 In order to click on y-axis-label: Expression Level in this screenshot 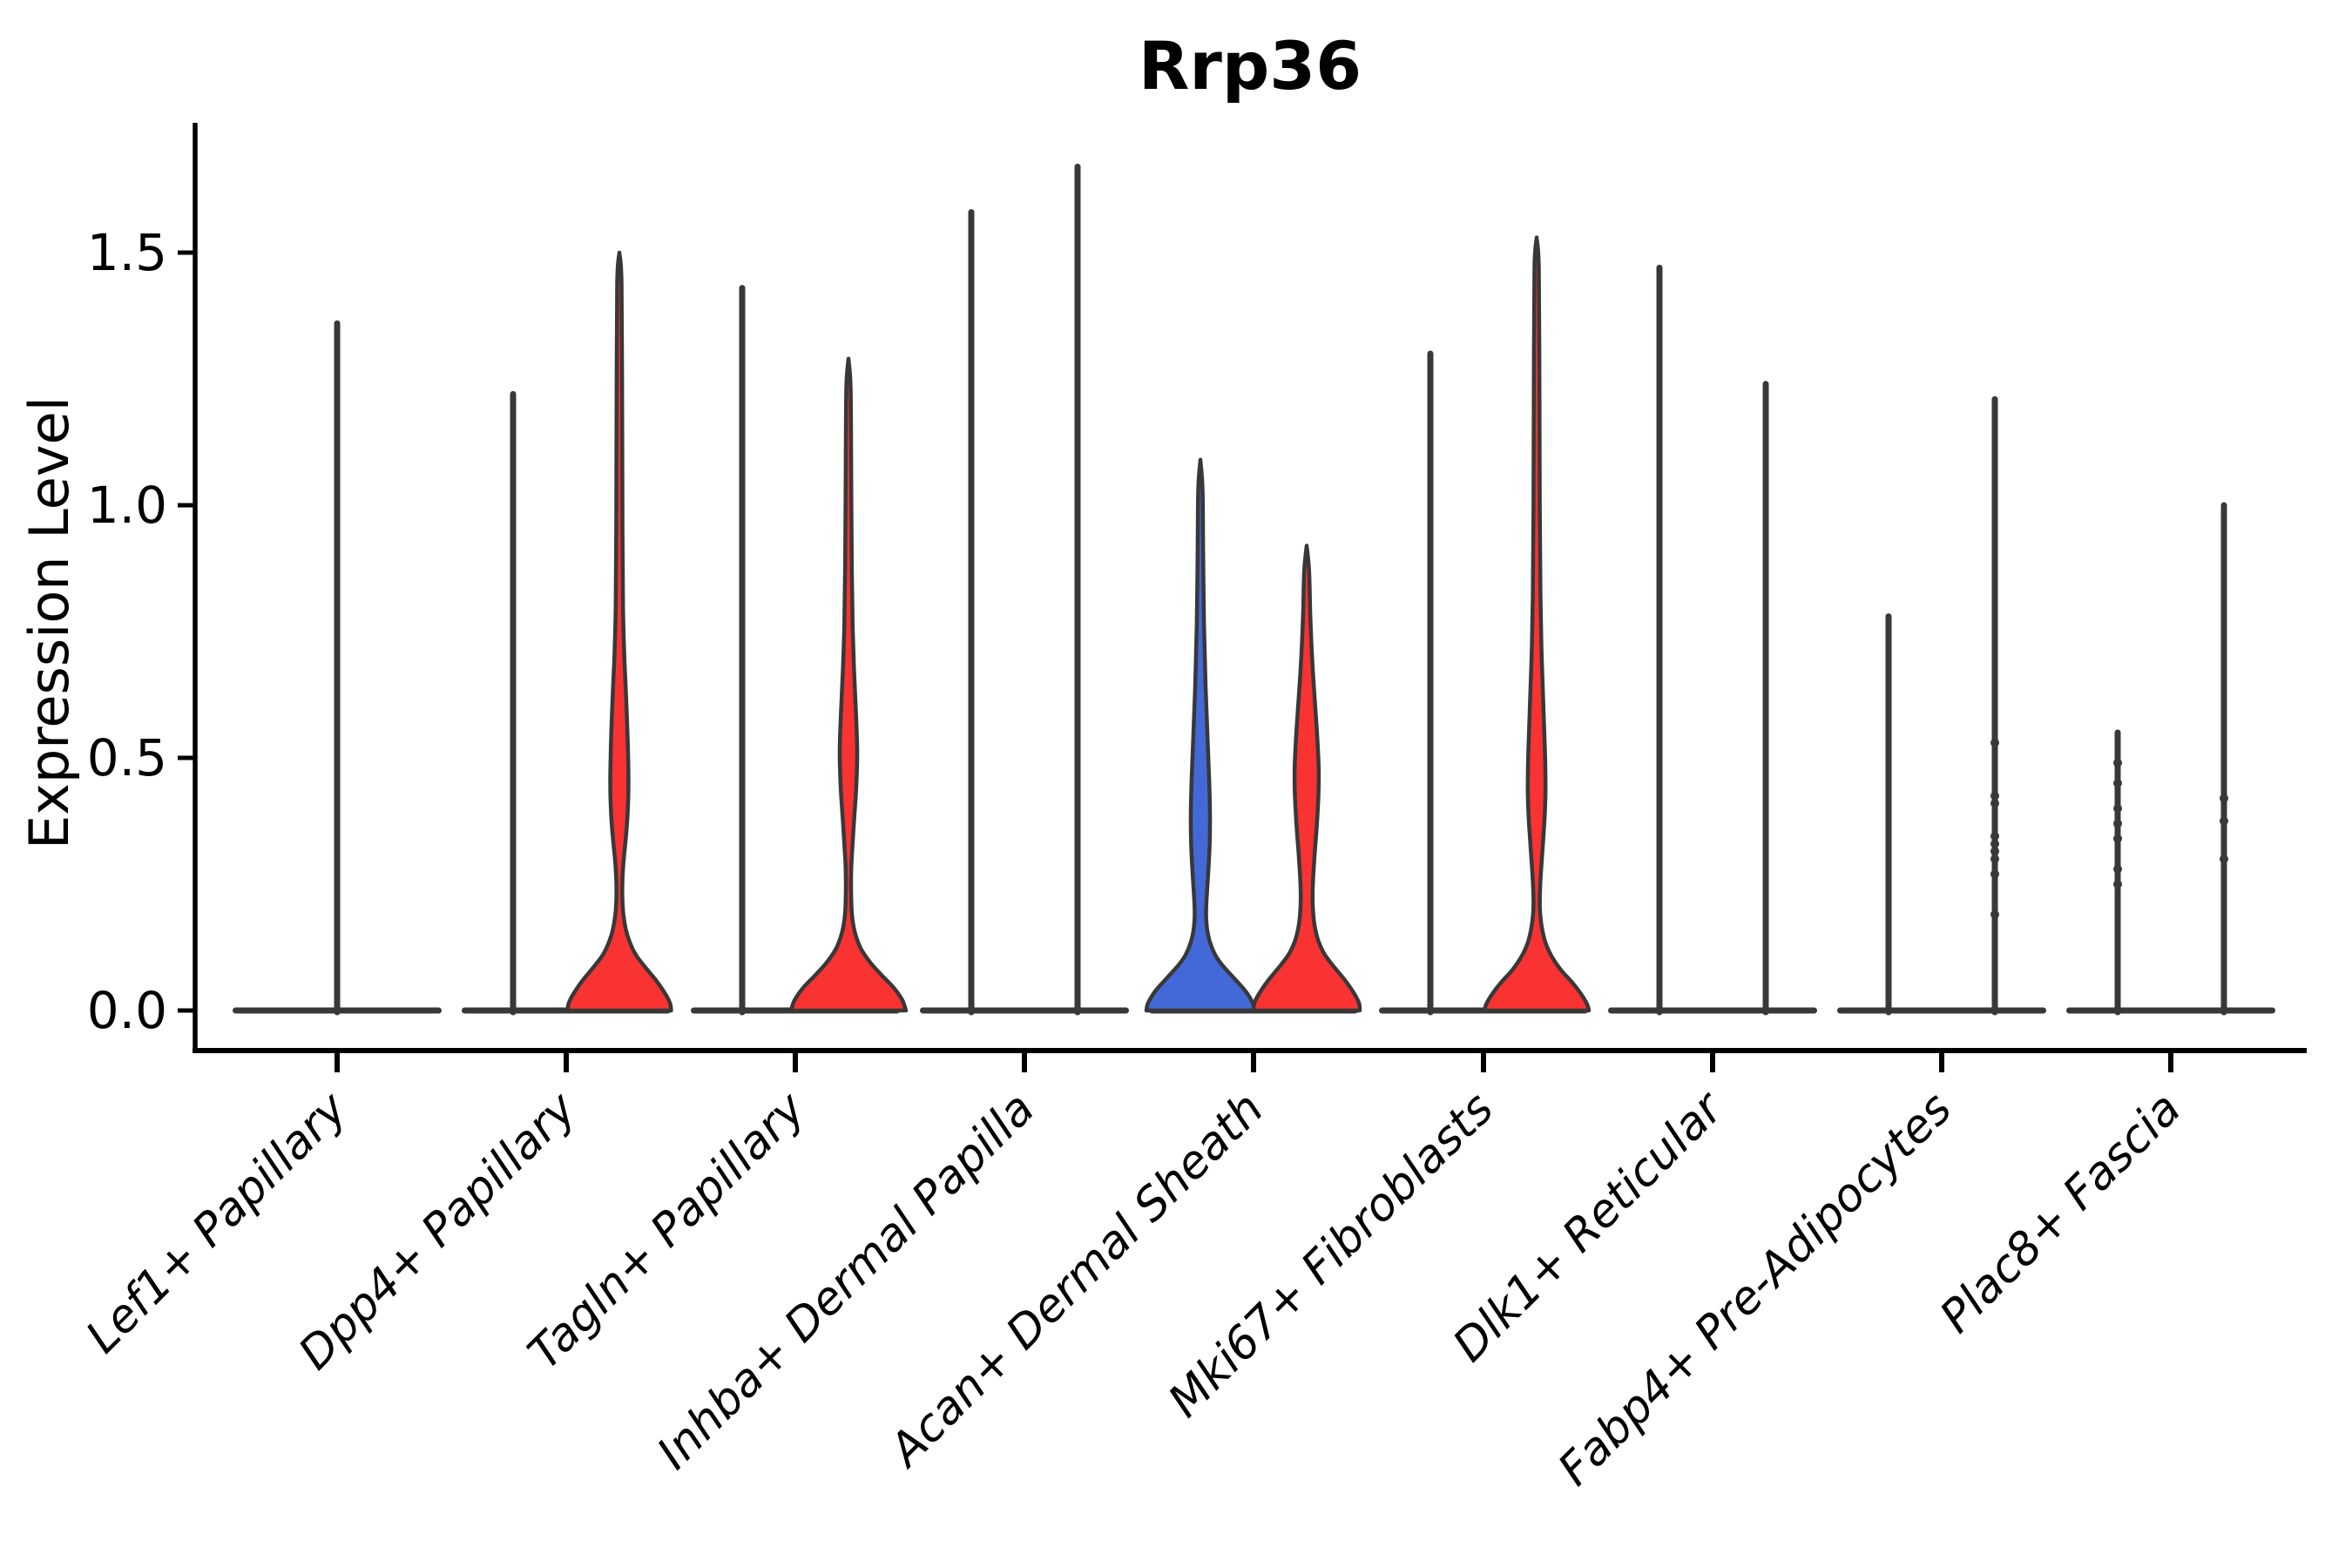, I will do `click(49, 623)`.